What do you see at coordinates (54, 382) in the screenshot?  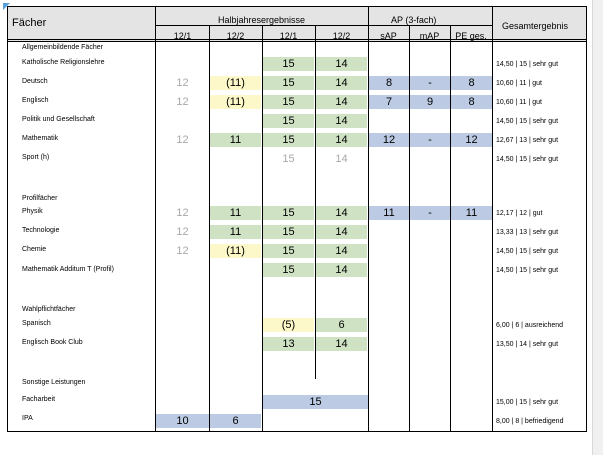 I see `section-sonstige: Sonstige Leistungen` at bounding box center [54, 382].